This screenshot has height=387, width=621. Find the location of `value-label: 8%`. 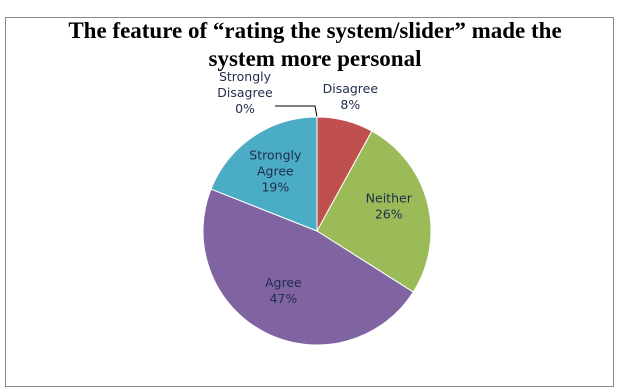

value-label: 8% is located at coordinates (350, 104).